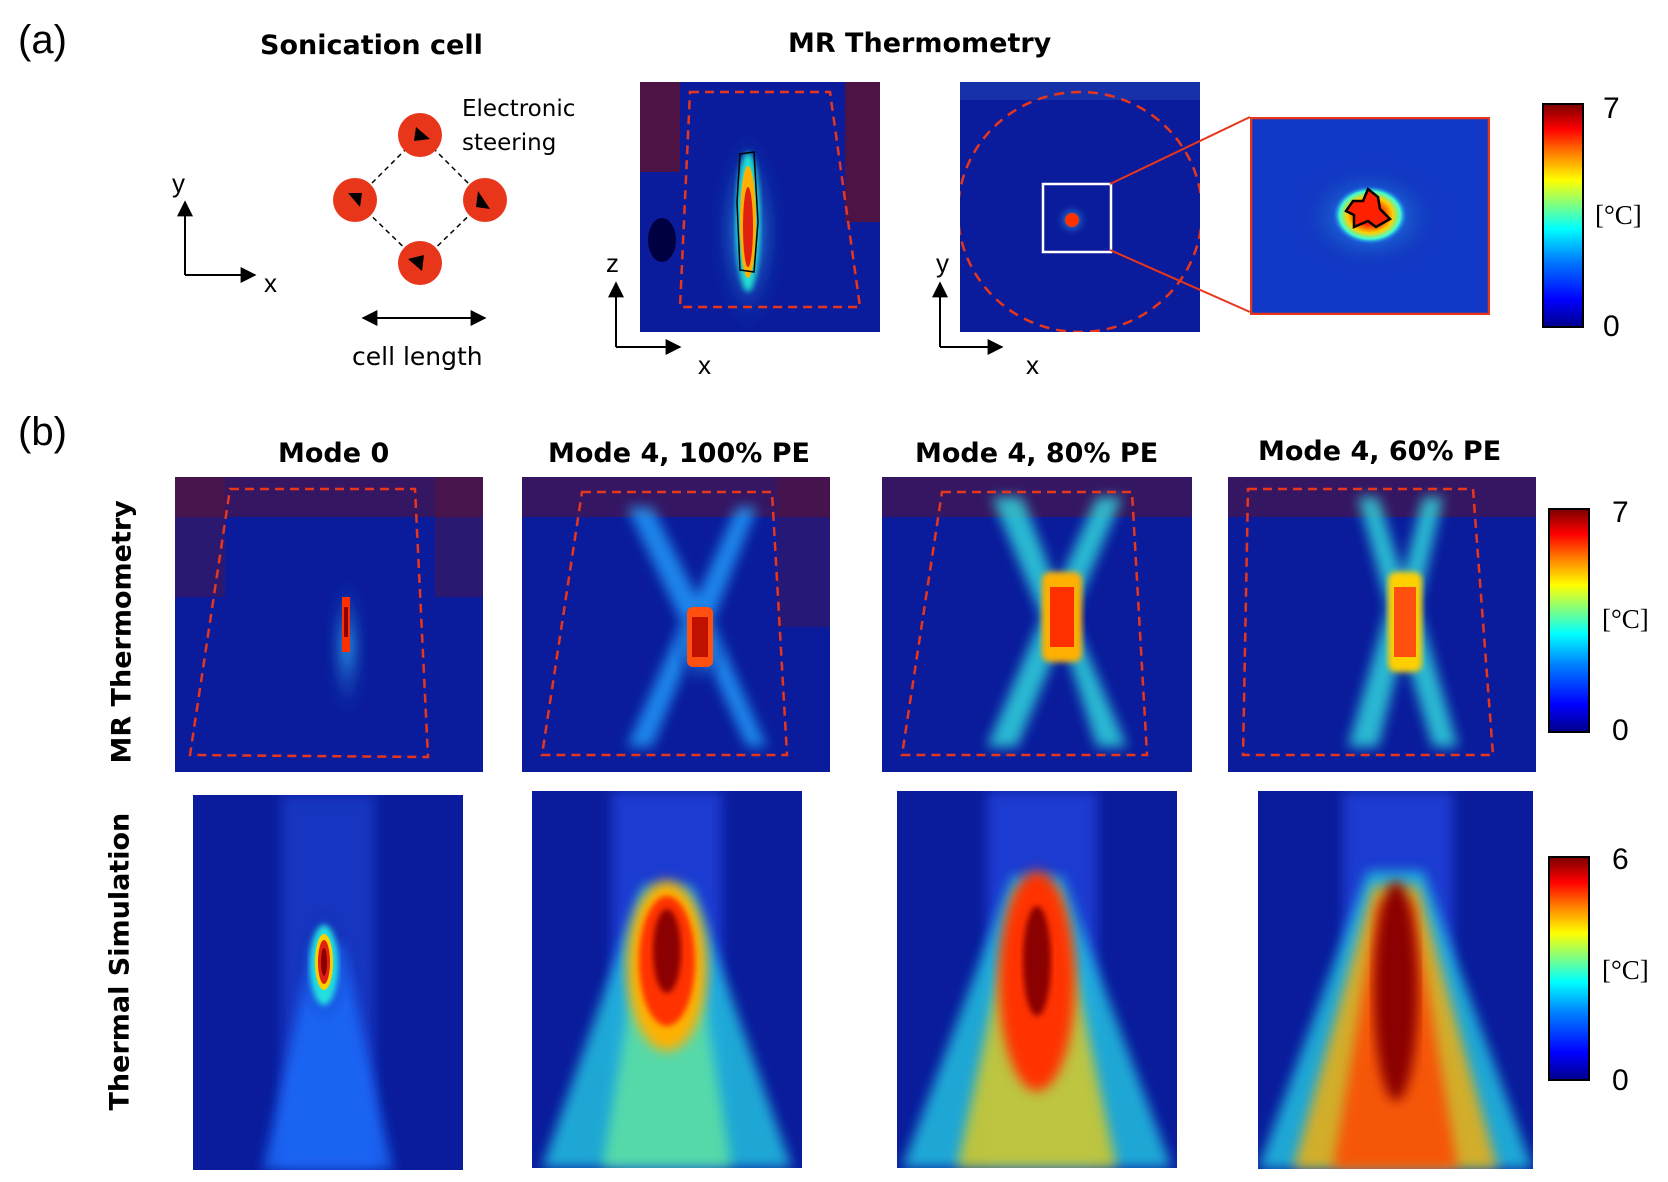  Describe the element at coordinates (1611, 108) in the screenshot. I see `colorbar-a-max: 7` at that location.